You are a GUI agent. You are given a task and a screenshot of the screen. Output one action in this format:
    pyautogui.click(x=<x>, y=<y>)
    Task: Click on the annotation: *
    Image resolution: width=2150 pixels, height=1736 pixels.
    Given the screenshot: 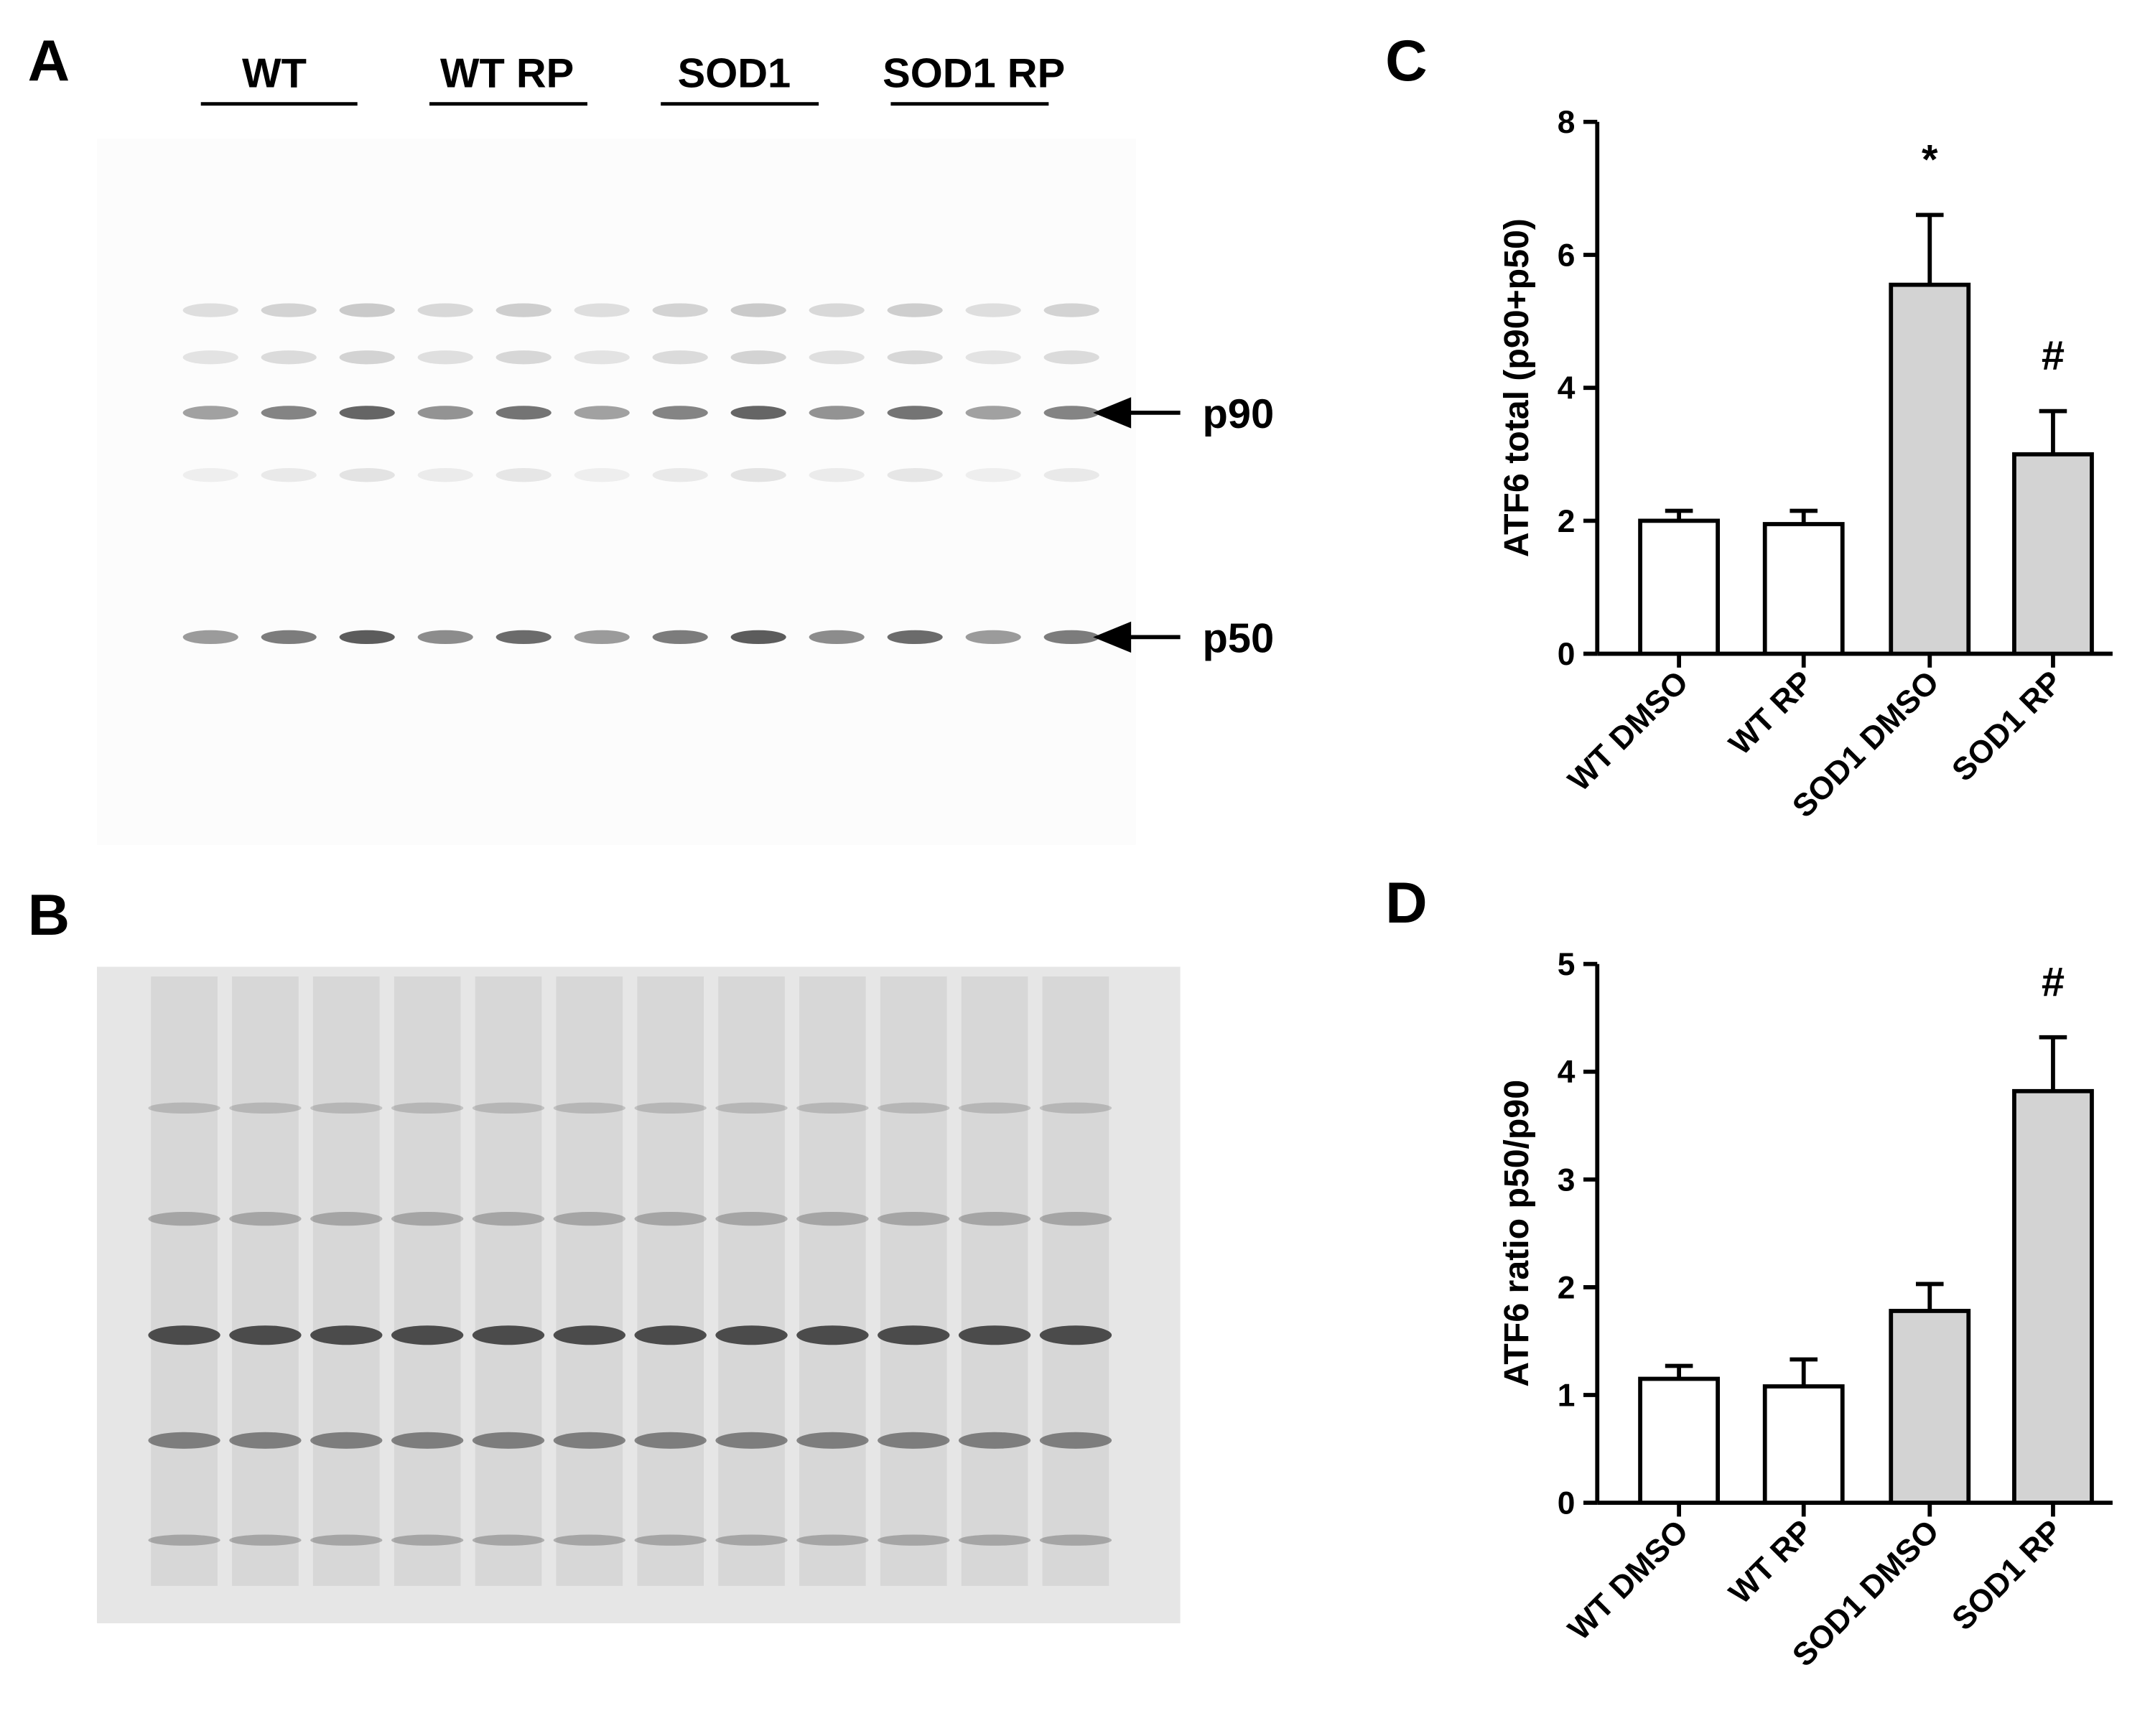 What is the action you would take?
    pyautogui.click(x=1930, y=160)
    